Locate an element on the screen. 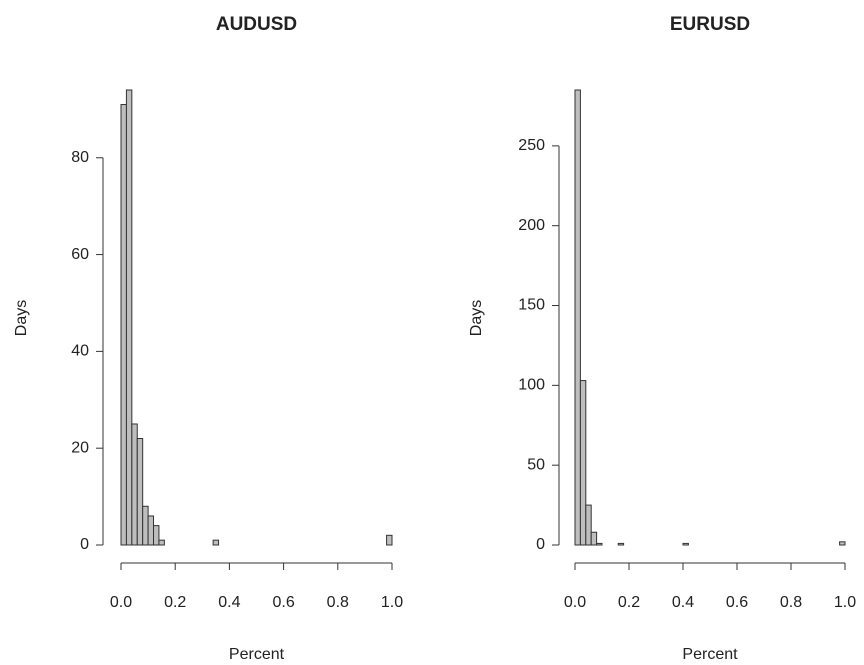 Image resolution: width=864 pixels, height=665 pixels. chart-title: EURUSD is located at coordinates (710, 24).